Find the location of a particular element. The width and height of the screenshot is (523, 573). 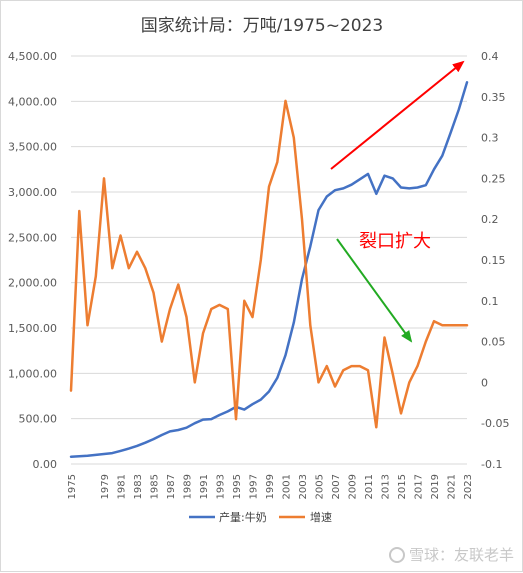

right-tick-label: 0.2 is located at coordinates (490, 219).